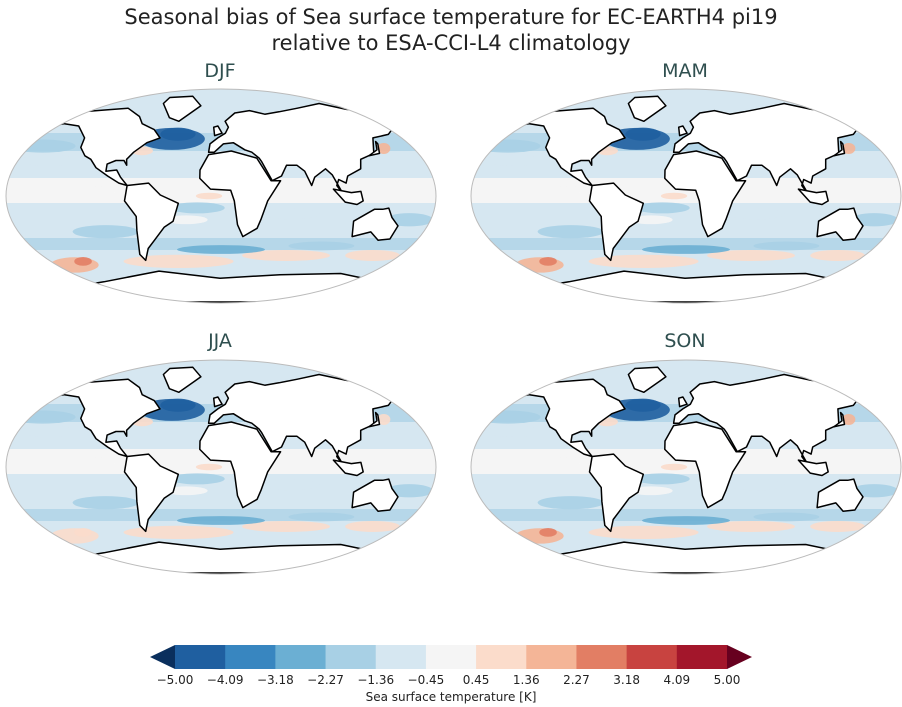 The image size is (902, 707). Describe the element at coordinates (426, 680) in the screenshot. I see `colorbar-tick-label: −0.45` at that location.